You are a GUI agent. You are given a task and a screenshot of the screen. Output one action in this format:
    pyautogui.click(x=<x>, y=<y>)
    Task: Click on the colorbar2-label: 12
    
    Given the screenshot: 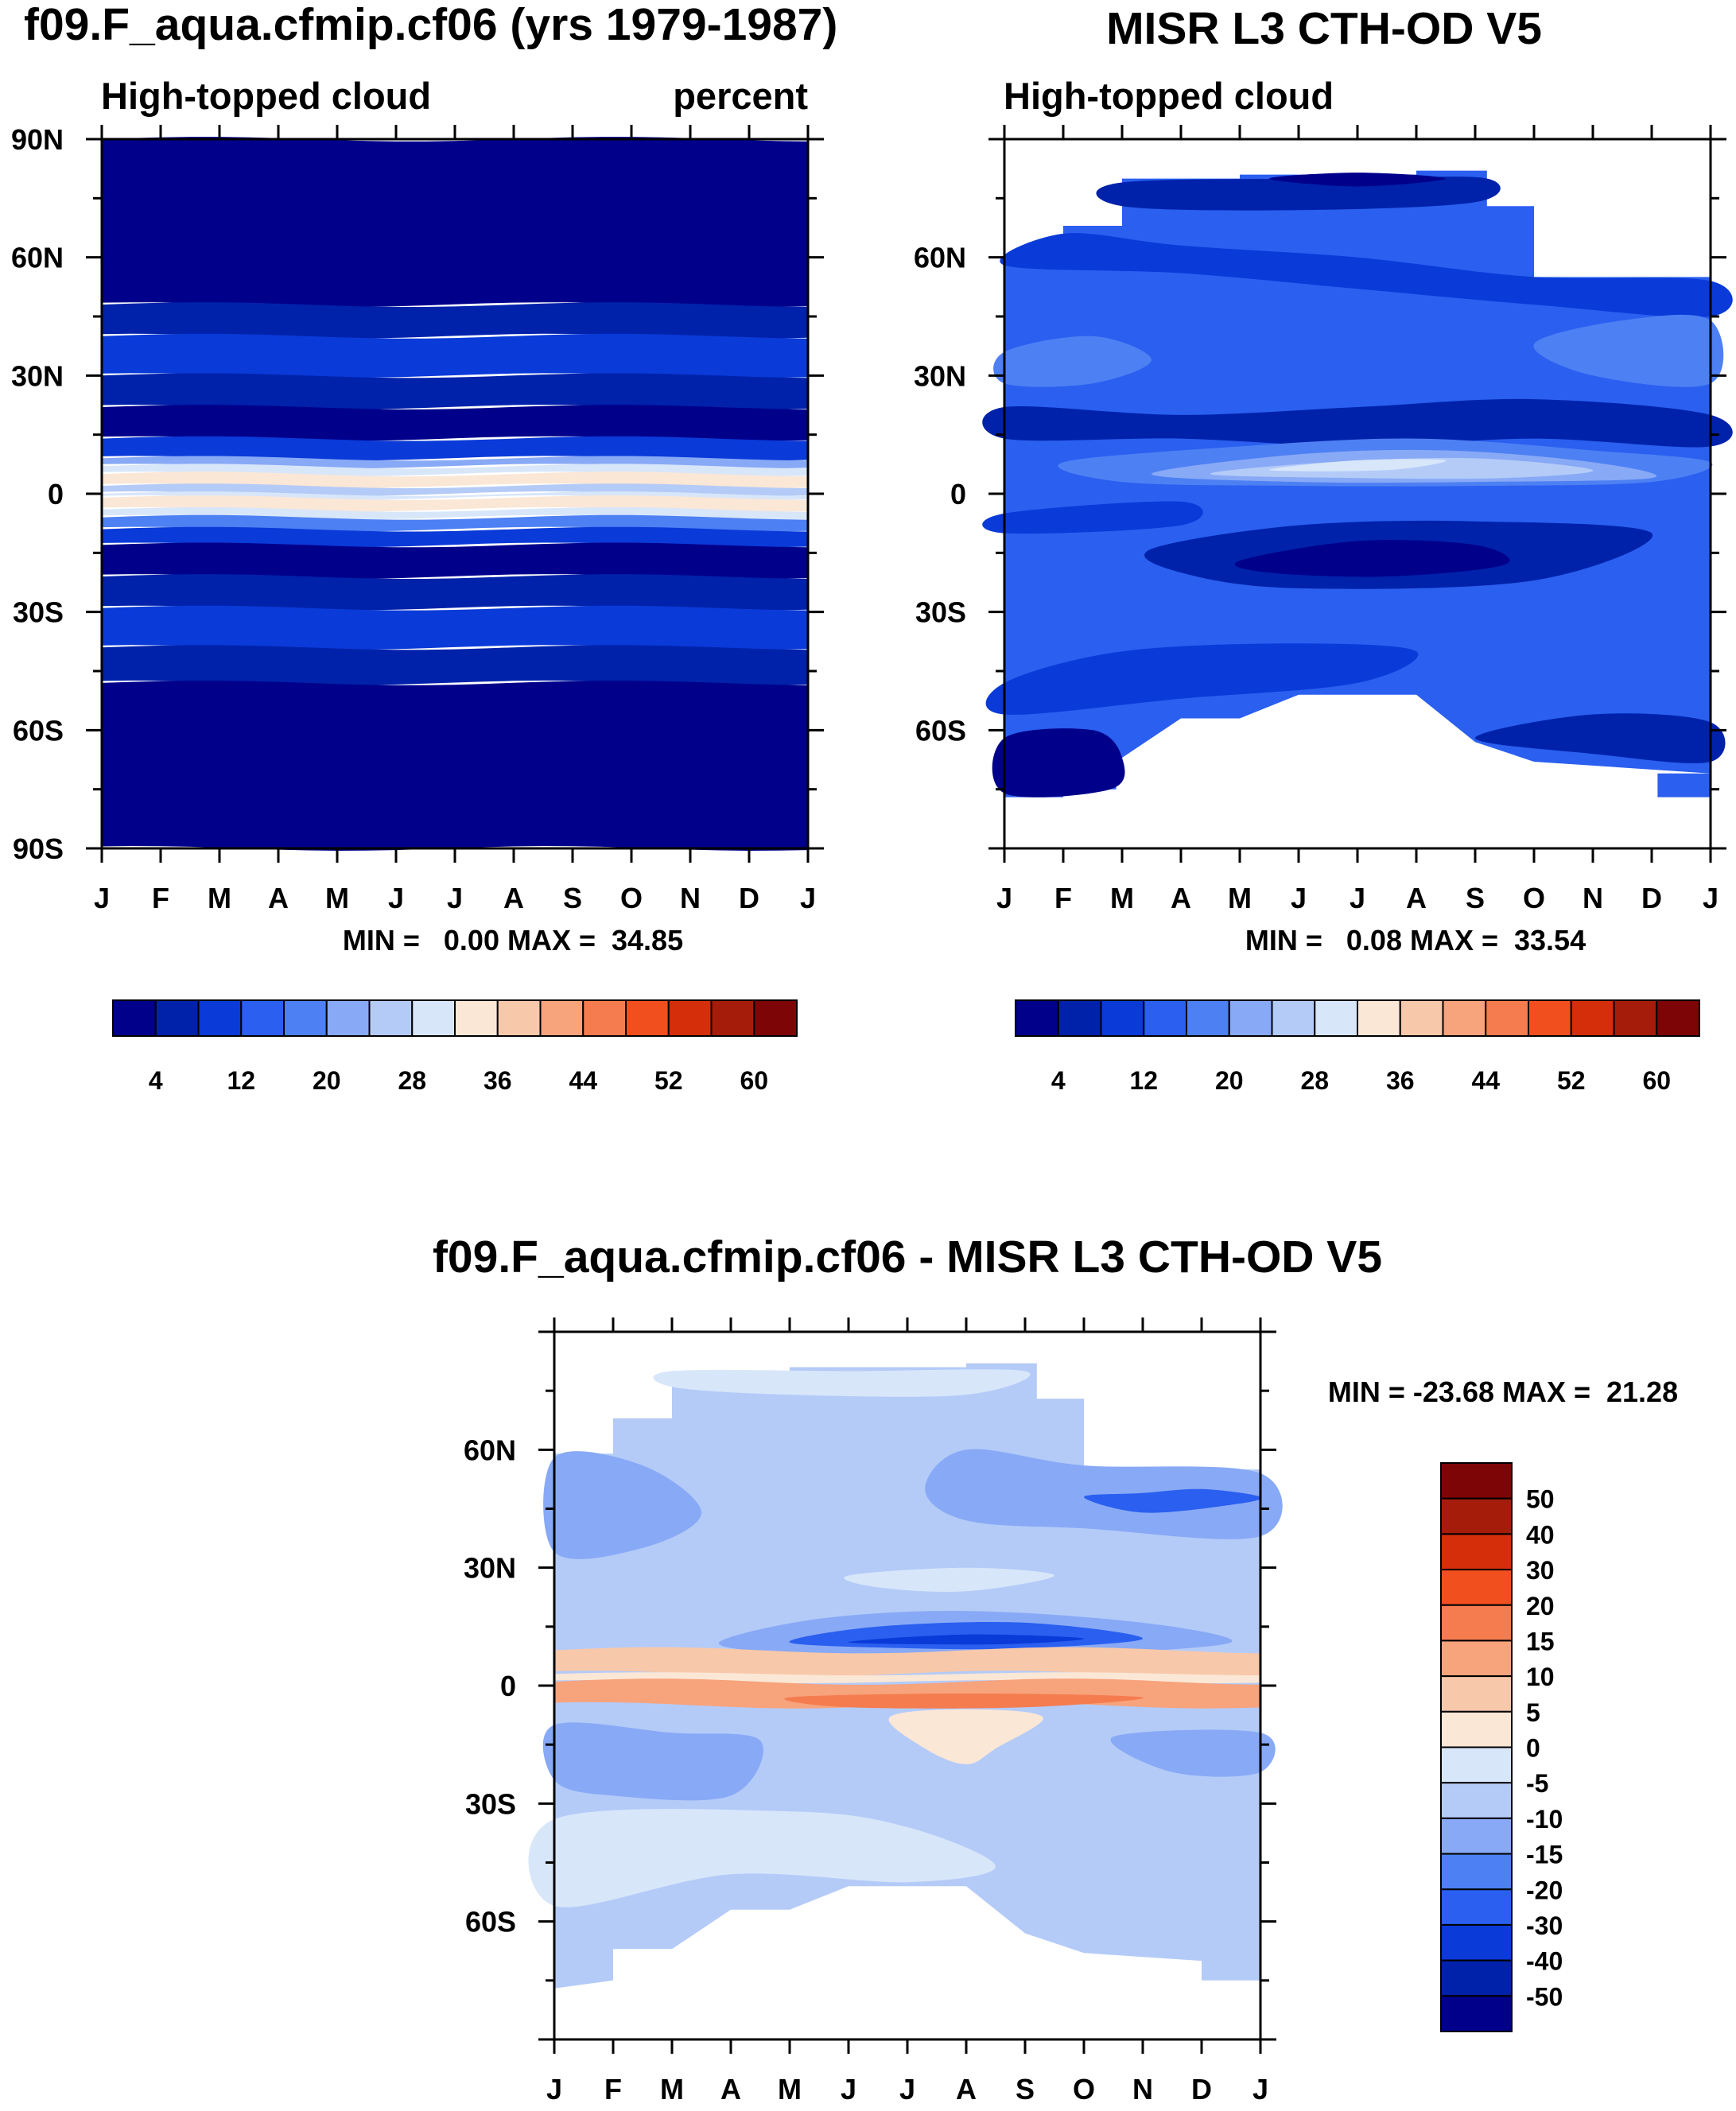 What is the action you would take?
    pyautogui.click(x=1143, y=1080)
    